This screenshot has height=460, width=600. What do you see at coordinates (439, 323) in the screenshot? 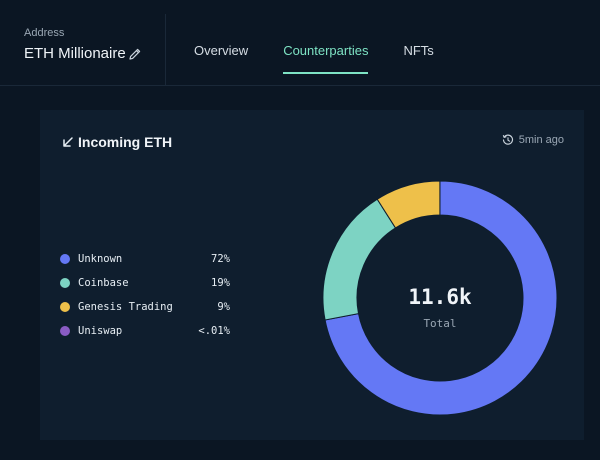
I see `chart-center-label: Total` at bounding box center [439, 323].